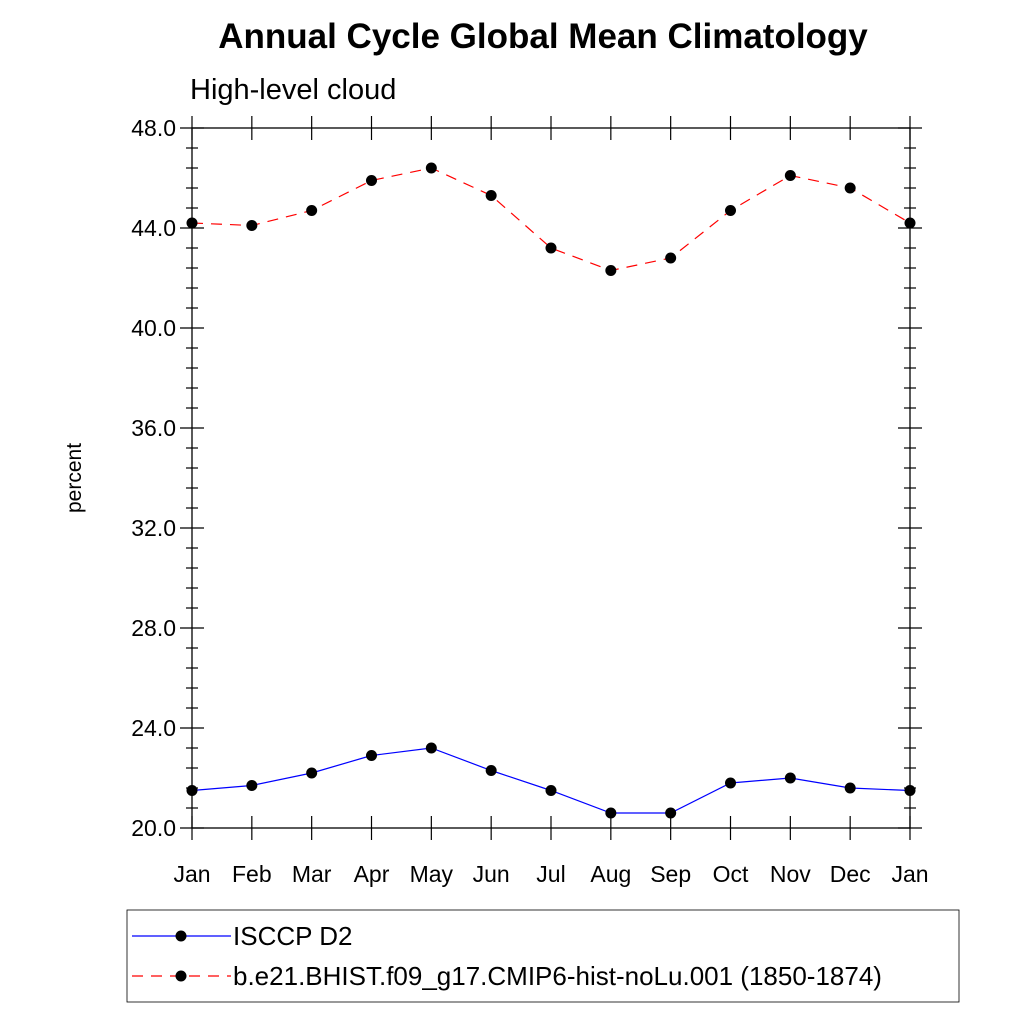 Image resolution: width=1024 pixels, height=1024 pixels. I want to click on legend-box, so click(543, 956).